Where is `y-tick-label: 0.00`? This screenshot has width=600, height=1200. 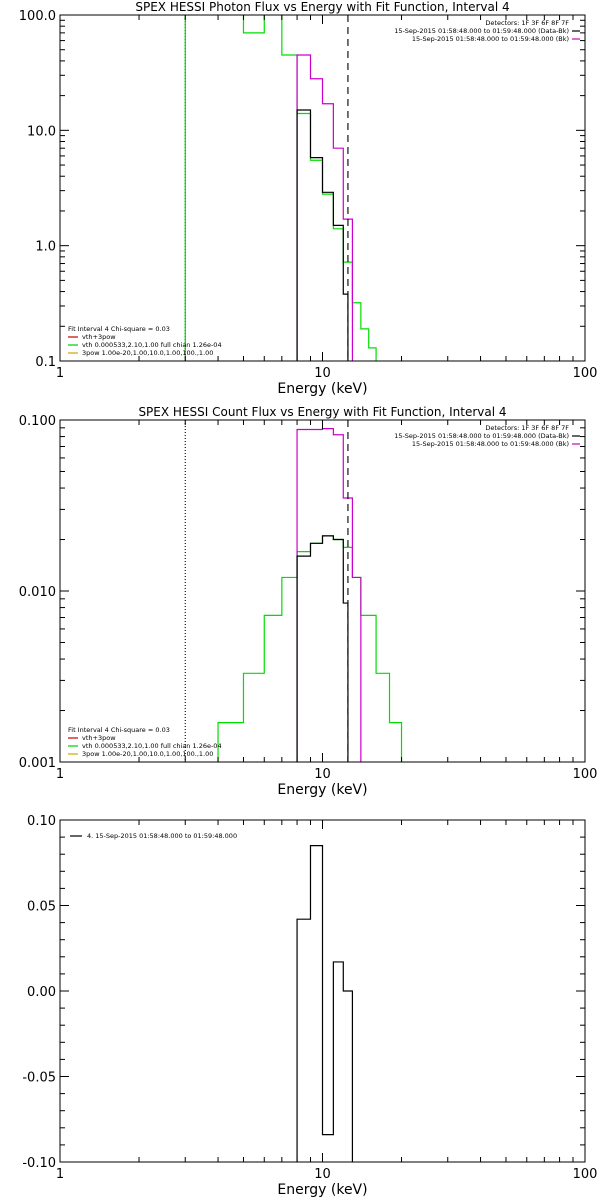 y-tick-label: 0.00 is located at coordinates (41, 992).